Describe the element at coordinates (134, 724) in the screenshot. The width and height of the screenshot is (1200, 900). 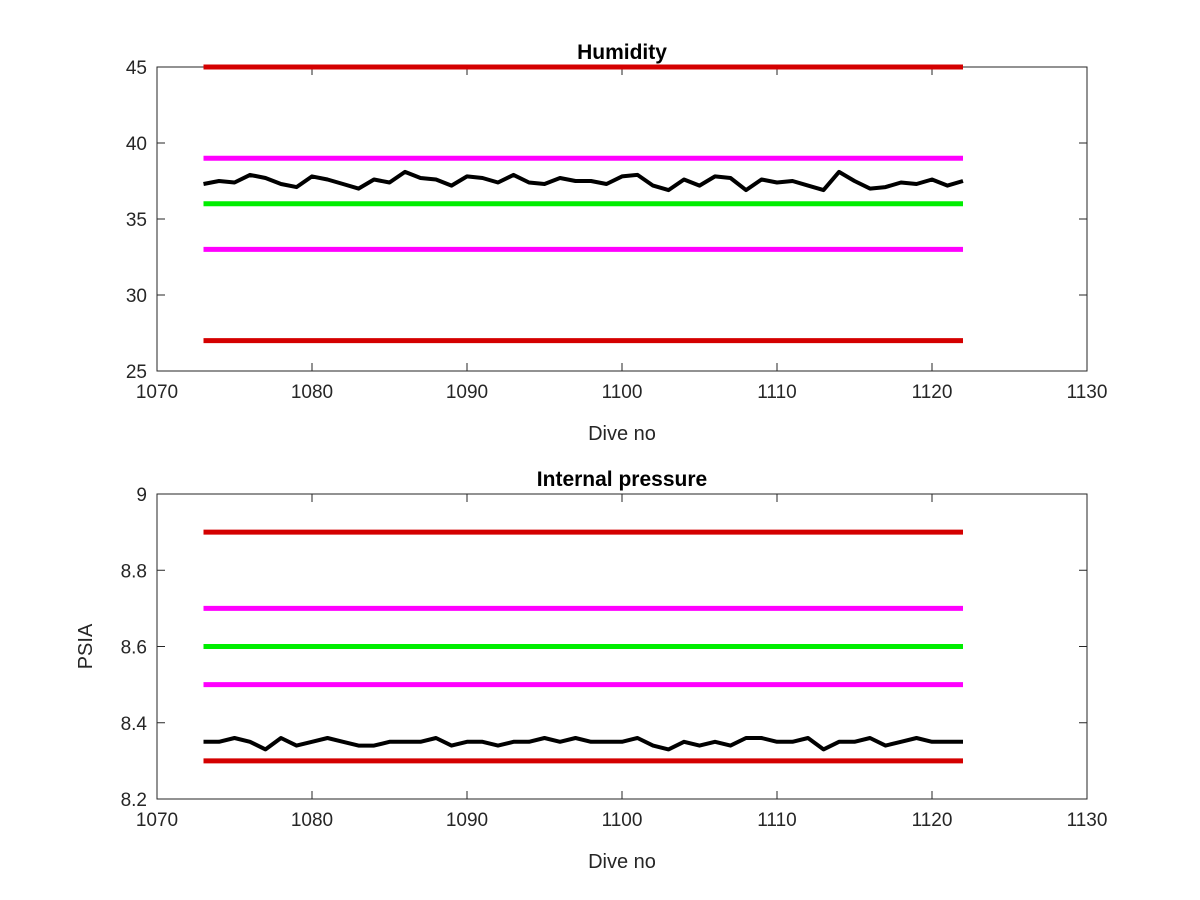
I see `y-tick-label: 8.4` at that location.